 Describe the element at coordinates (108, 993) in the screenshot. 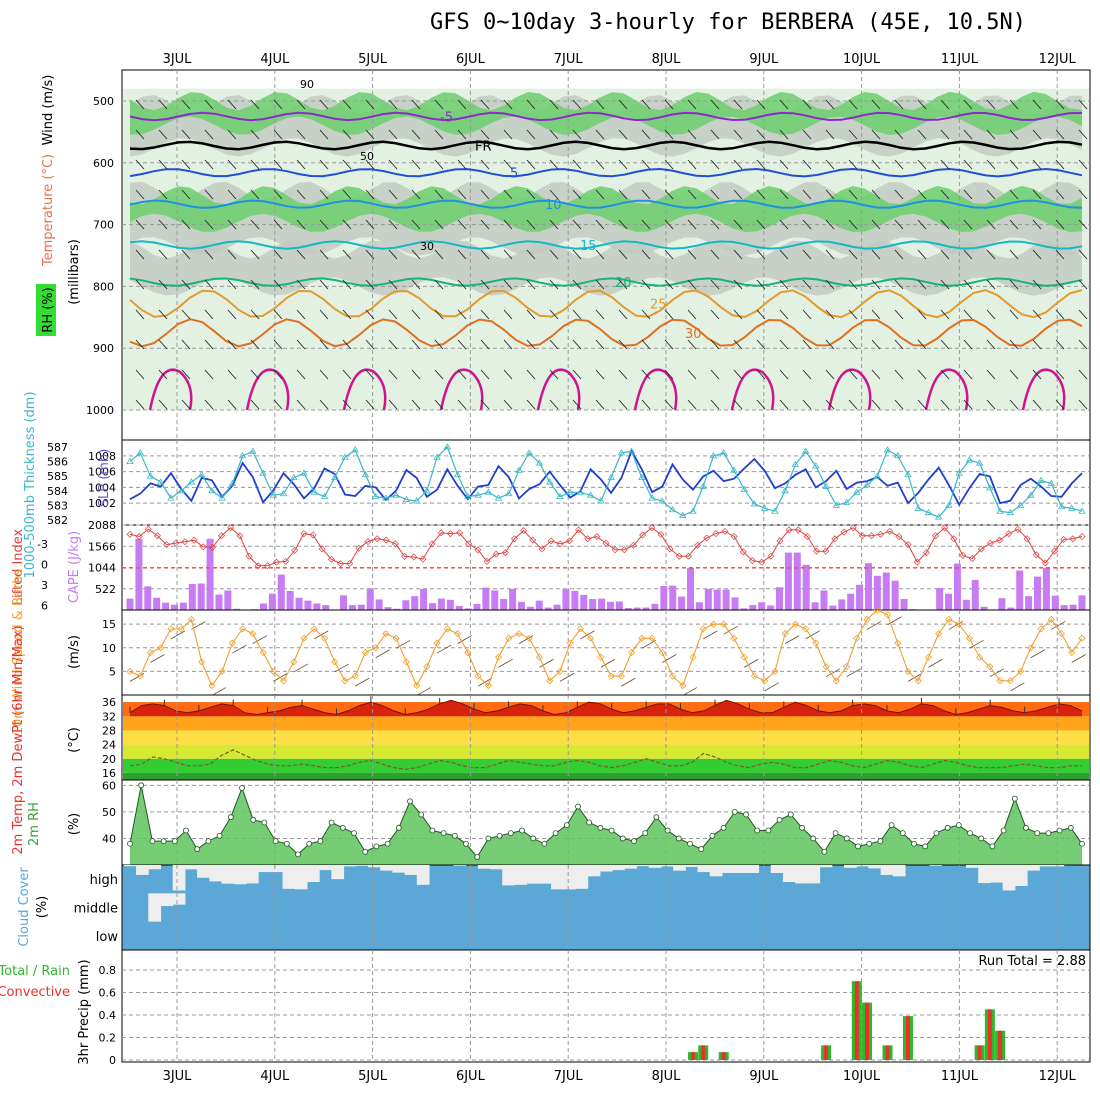

I see `precip-tick-label: 0.6` at that location.